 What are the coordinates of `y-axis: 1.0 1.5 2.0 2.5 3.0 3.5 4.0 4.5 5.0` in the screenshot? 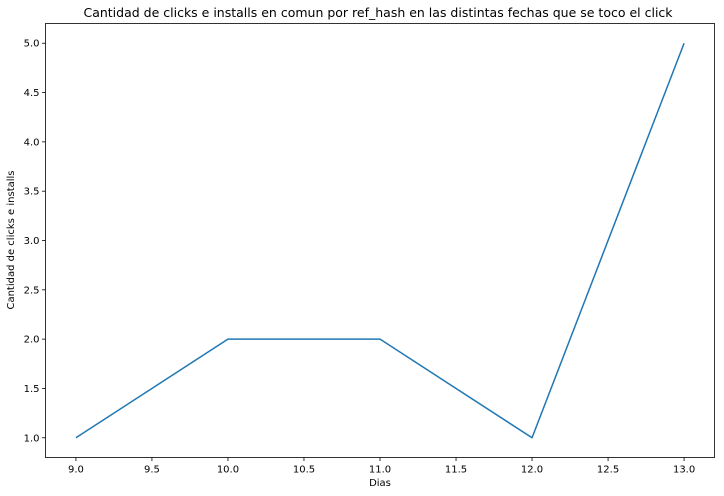 It's located at (35, 241).